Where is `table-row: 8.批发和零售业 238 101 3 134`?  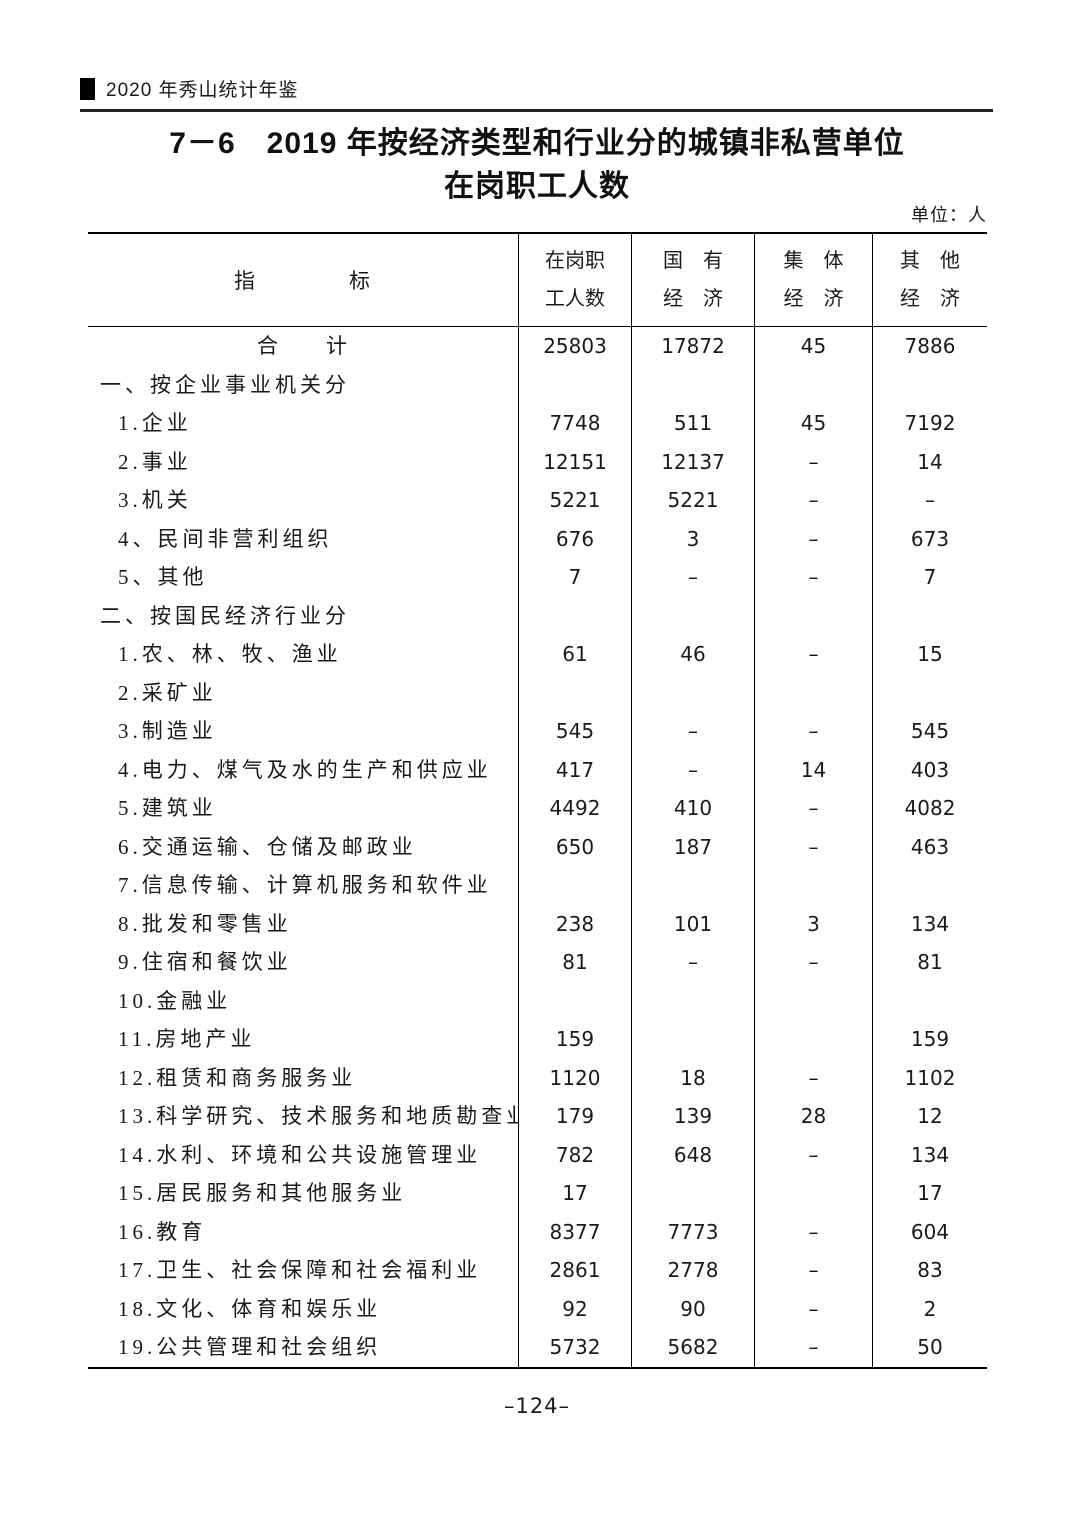 table-row: 8.批发和零售业 238 101 3 134 is located at coordinates (537, 923).